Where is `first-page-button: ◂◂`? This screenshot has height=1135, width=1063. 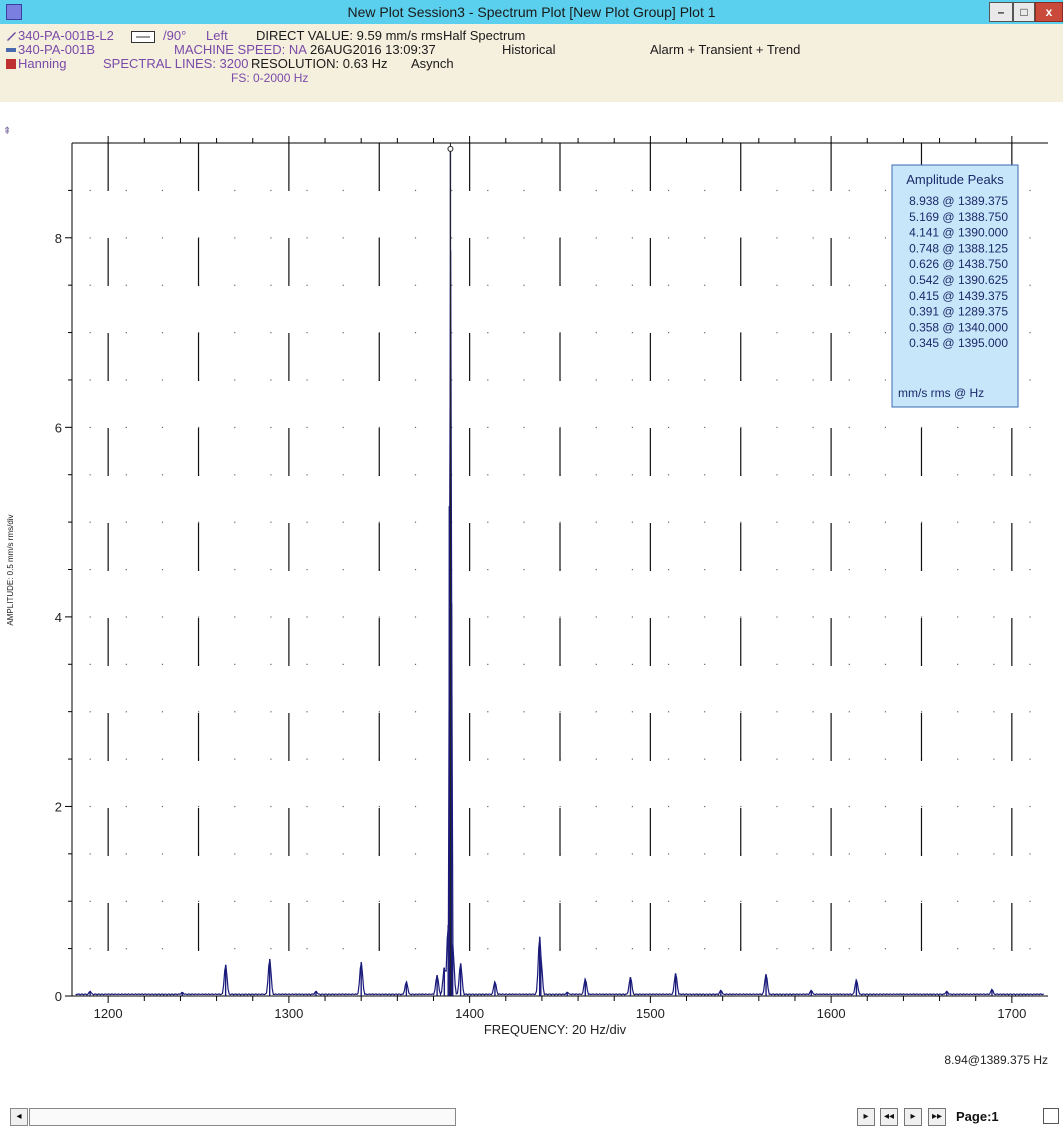 first-page-button: ◂◂ is located at coordinates (889, 1117).